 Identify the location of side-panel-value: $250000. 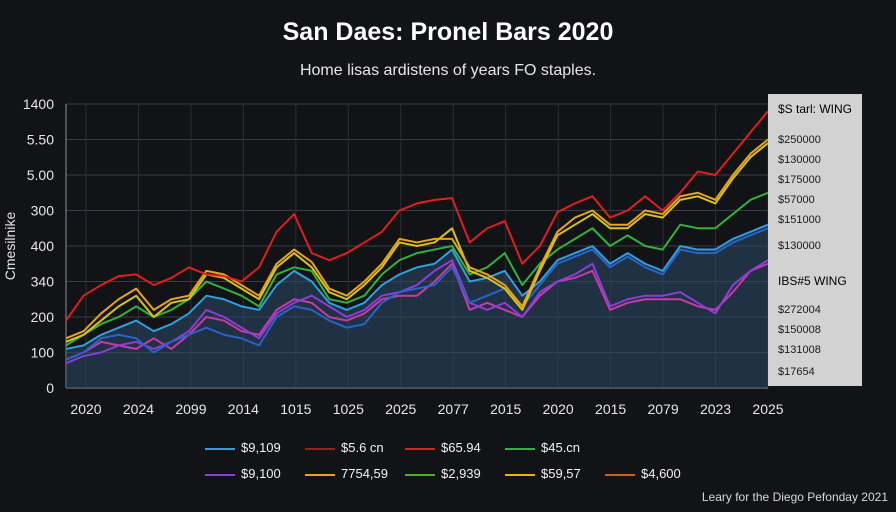
(799, 140).